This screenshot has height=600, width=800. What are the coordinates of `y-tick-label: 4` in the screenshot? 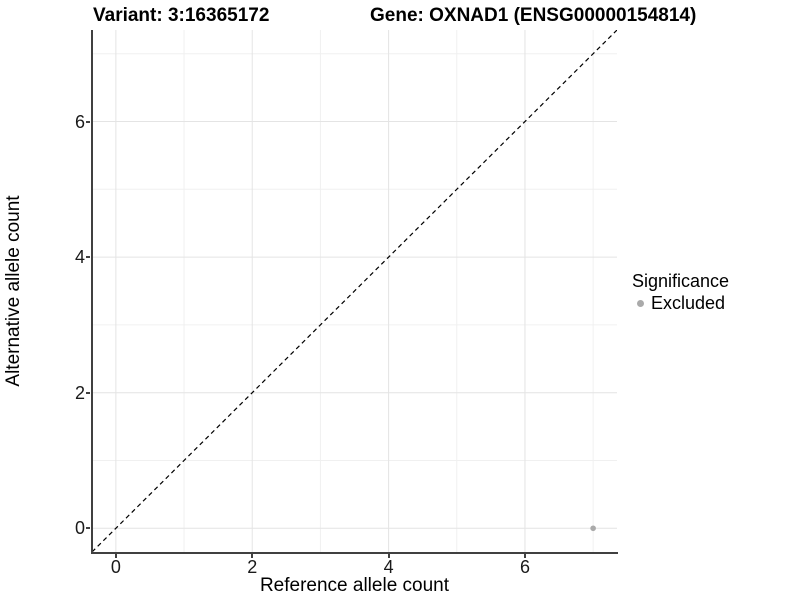 It's located at (79, 257).